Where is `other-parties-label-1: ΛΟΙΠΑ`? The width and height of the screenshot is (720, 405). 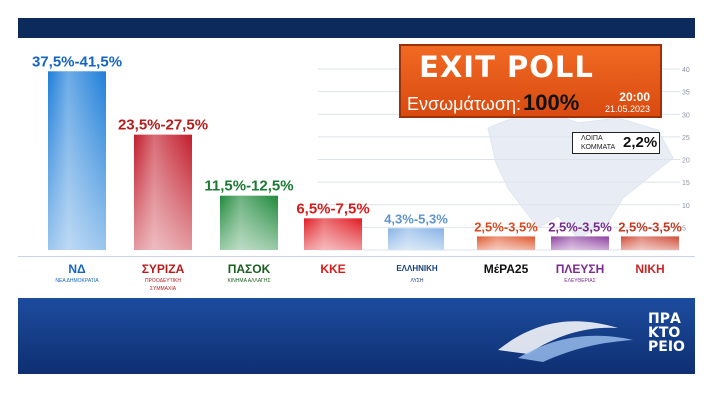
other-parties-label-1: ΛΟΙΠΑ is located at coordinates (592, 138).